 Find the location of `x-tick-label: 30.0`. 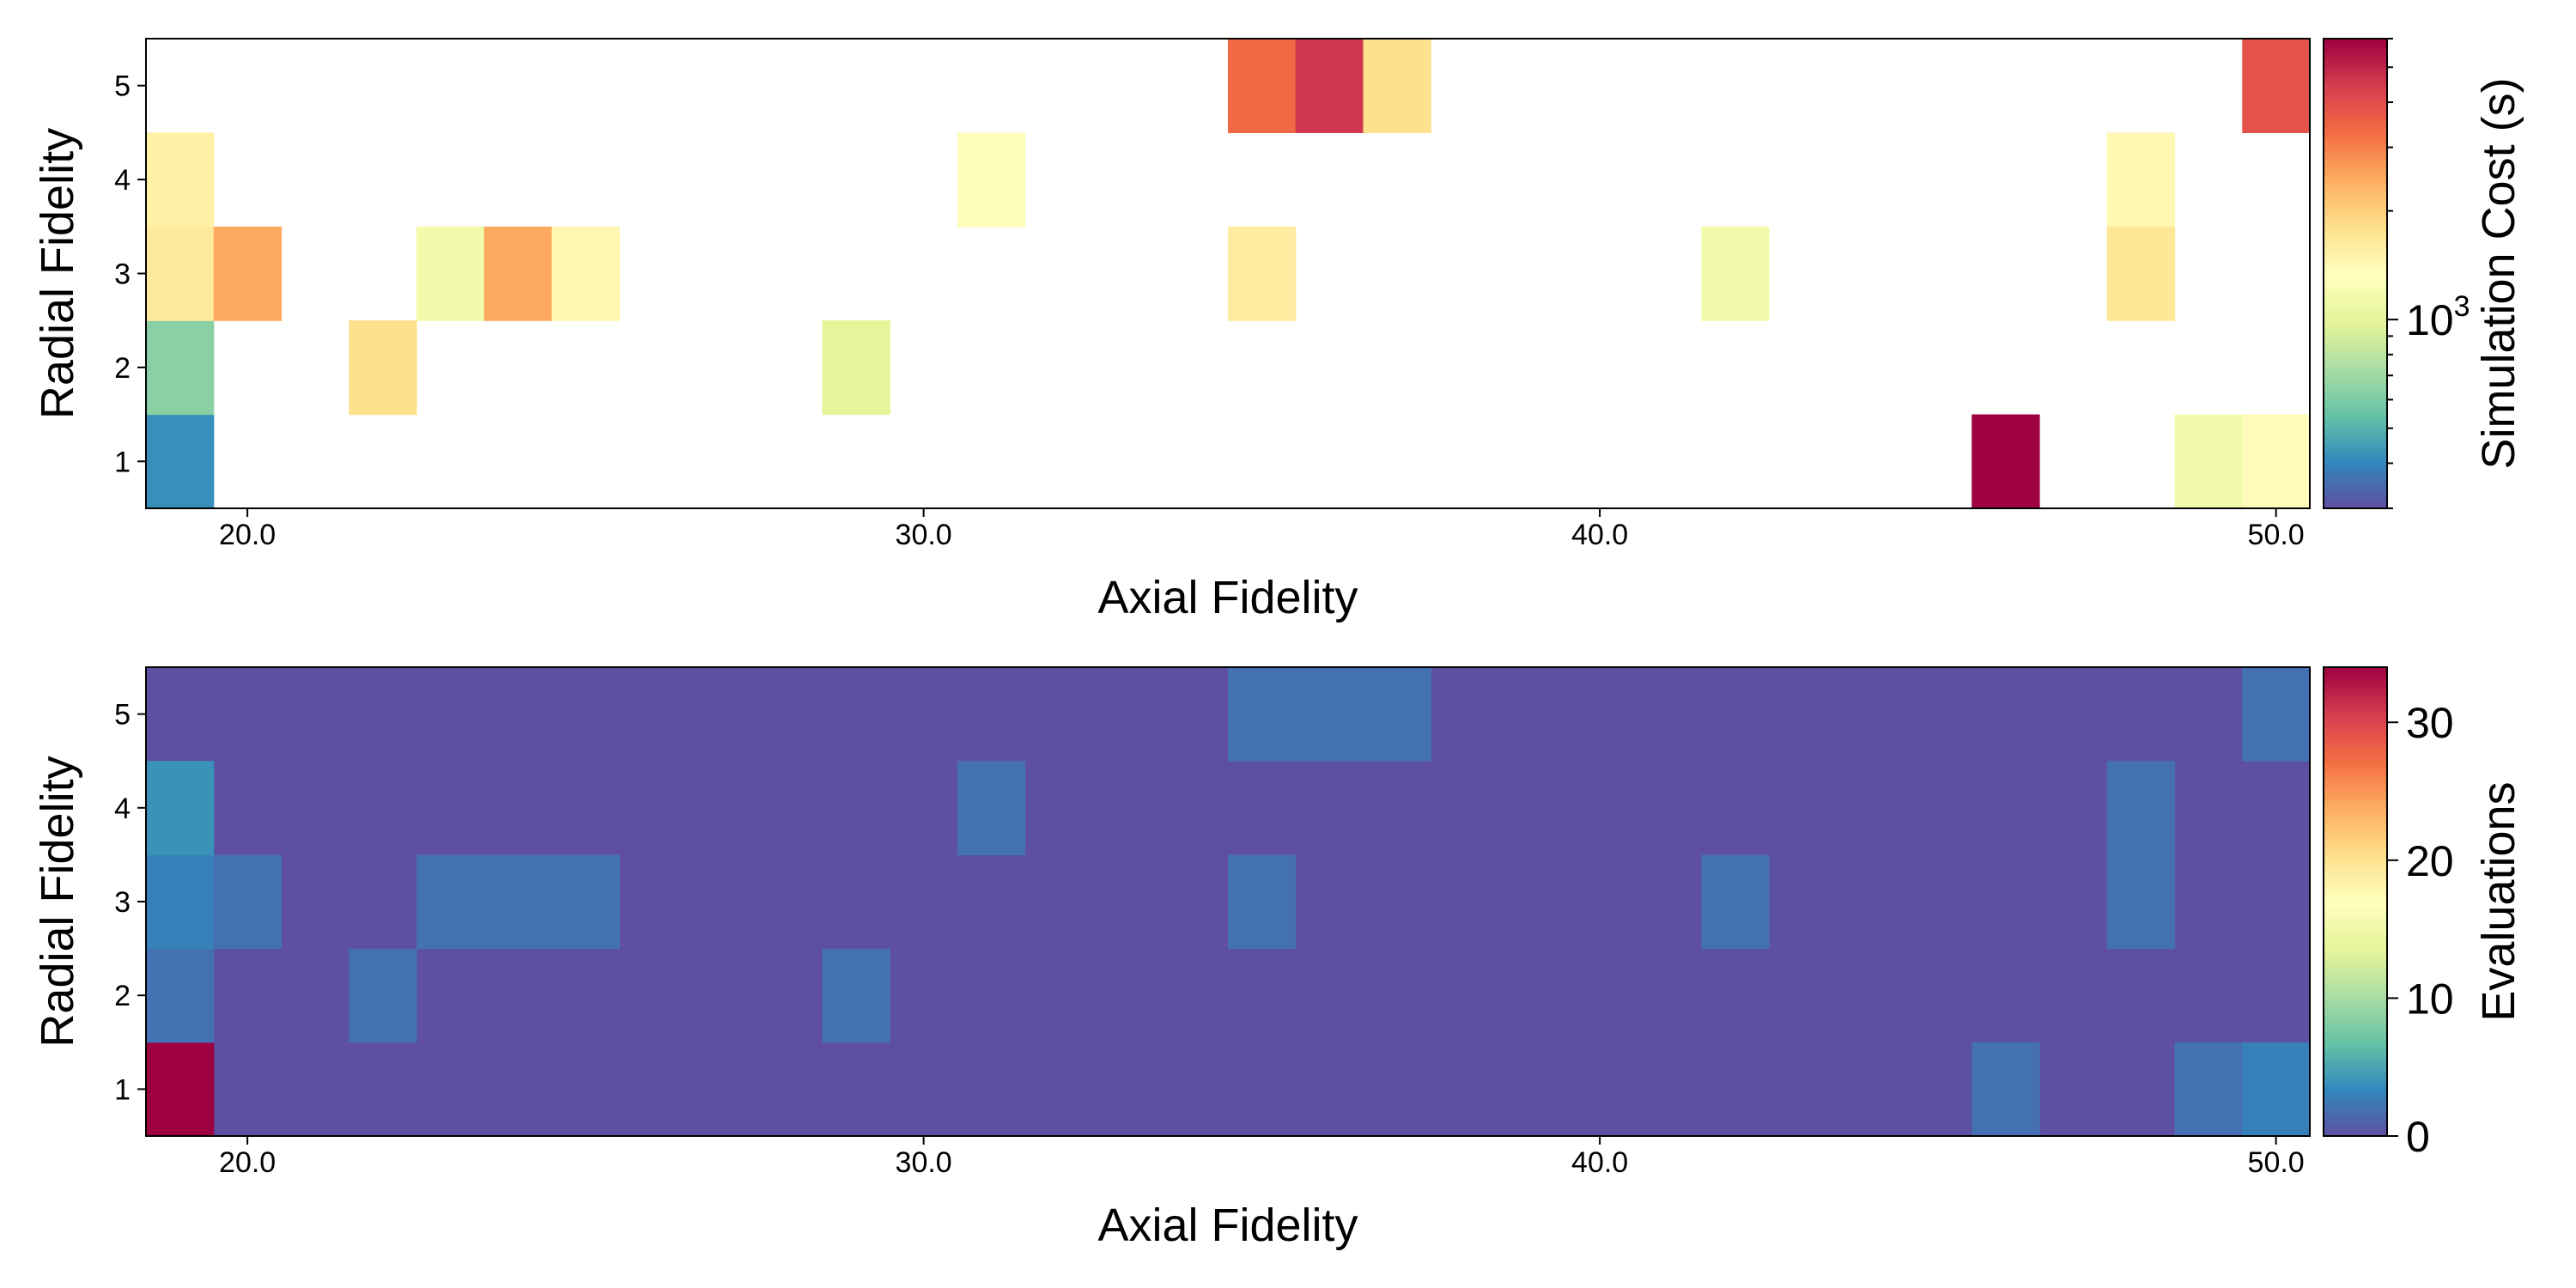

x-tick-label: 30.0 is located at coordinates (924, 1162).